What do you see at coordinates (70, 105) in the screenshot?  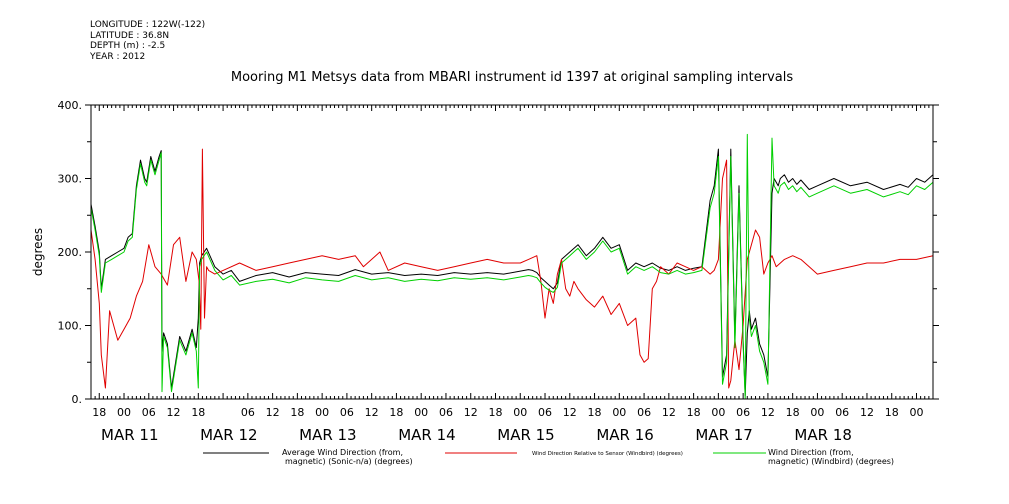 I see `y-tick-label: 400.` at bounding box center [70, 105].